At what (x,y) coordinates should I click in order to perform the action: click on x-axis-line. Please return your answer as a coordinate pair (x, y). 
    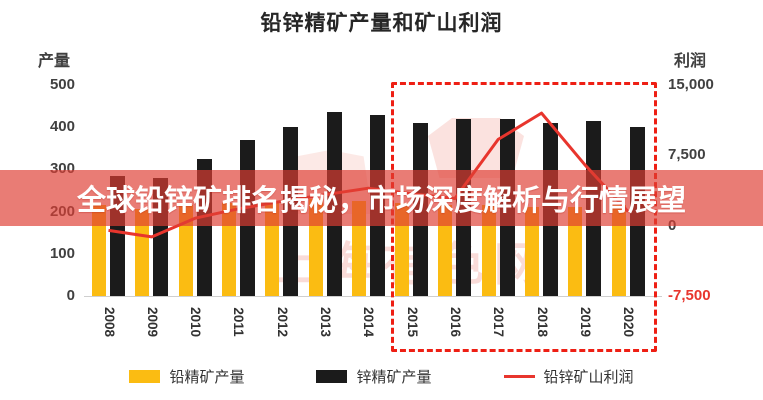
    Looking at the image, I should click on (373, 296).